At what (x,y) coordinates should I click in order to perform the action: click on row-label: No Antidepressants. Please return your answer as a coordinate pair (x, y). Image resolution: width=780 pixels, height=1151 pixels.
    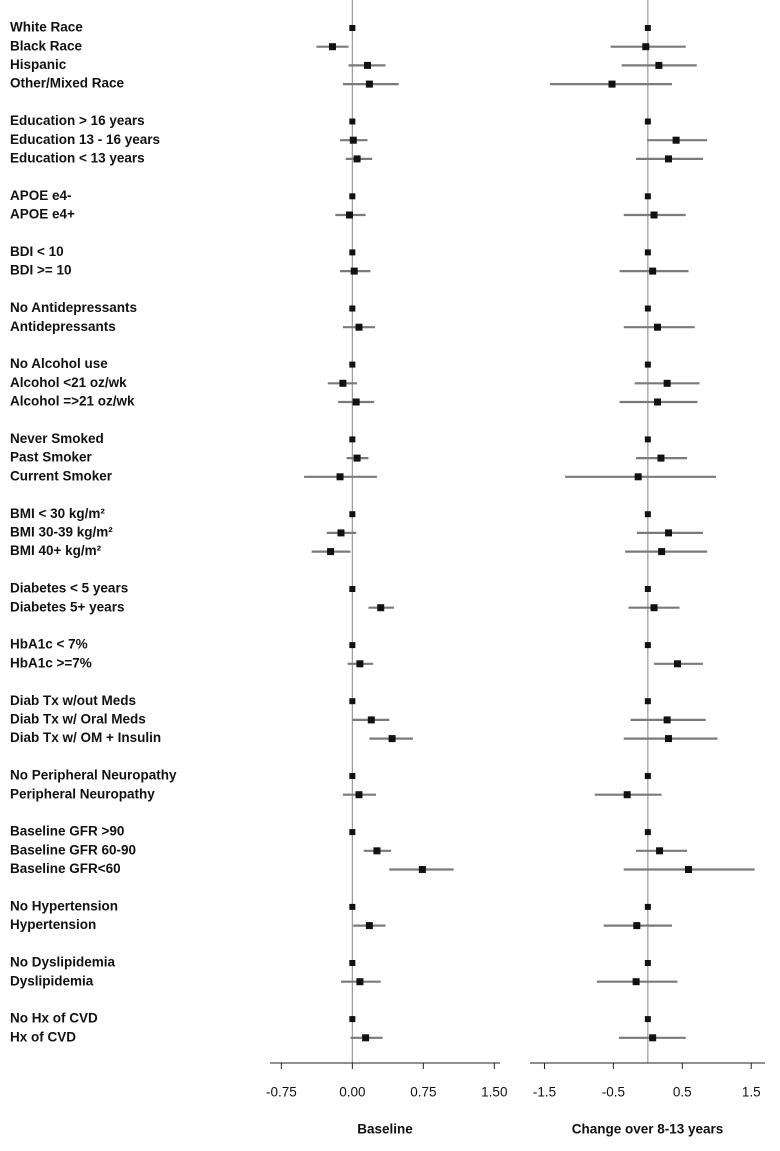
    Looking at the image, I should click on (73, 307).